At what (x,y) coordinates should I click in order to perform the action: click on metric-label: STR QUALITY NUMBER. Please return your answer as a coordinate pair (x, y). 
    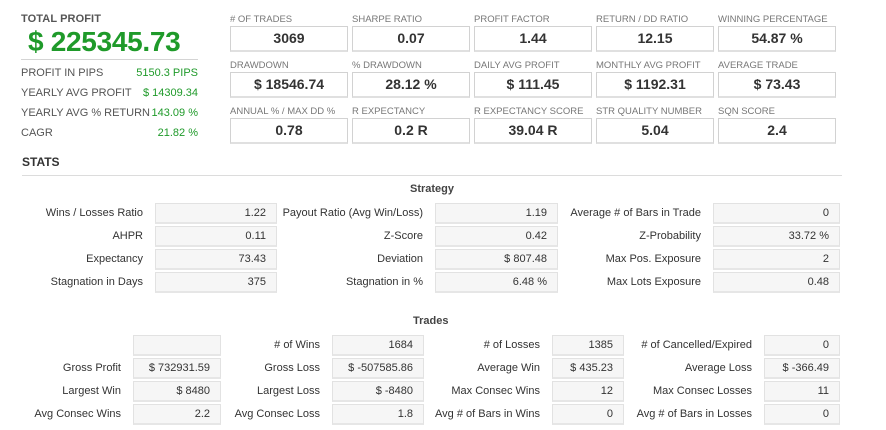
    Looking at the image, I should click on (649, 111).